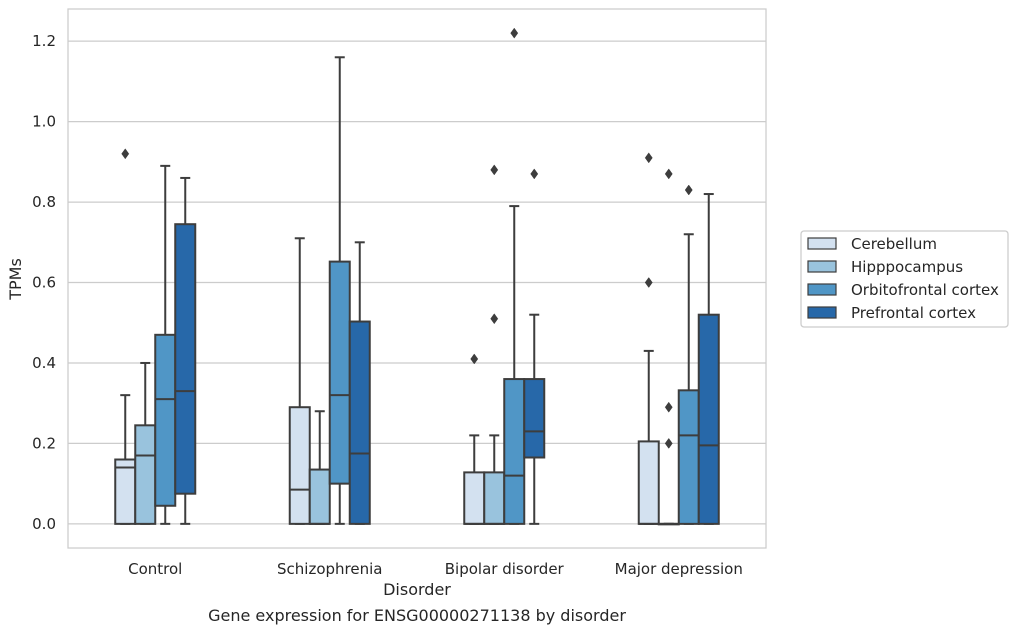 The height and width of the screenshot is (634, 1018). What do you see at coordinates (913, 313) in the screenshot?
I see `legend-label: Prefrontal cortex` at bounding box center [913, 313].